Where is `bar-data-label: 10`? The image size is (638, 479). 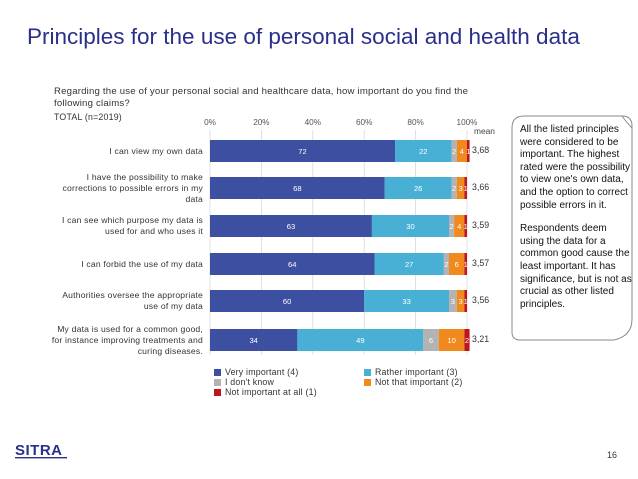
bar-data-label: 10 is located at coordinates (451, 340).